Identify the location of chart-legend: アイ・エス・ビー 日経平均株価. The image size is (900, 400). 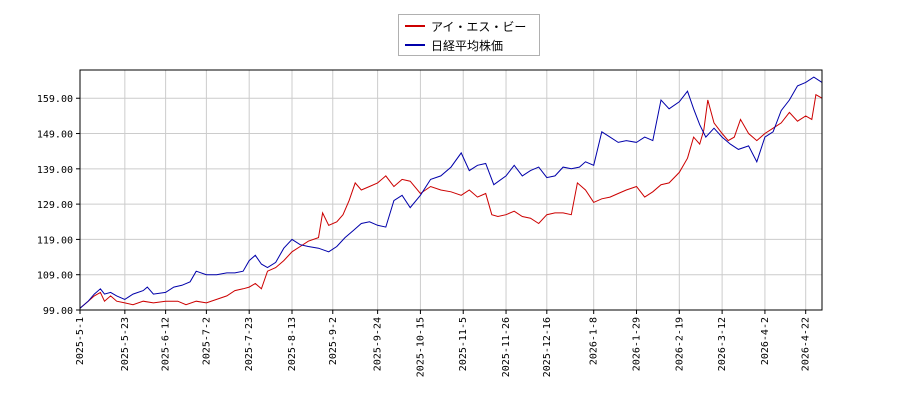
(469, 35).